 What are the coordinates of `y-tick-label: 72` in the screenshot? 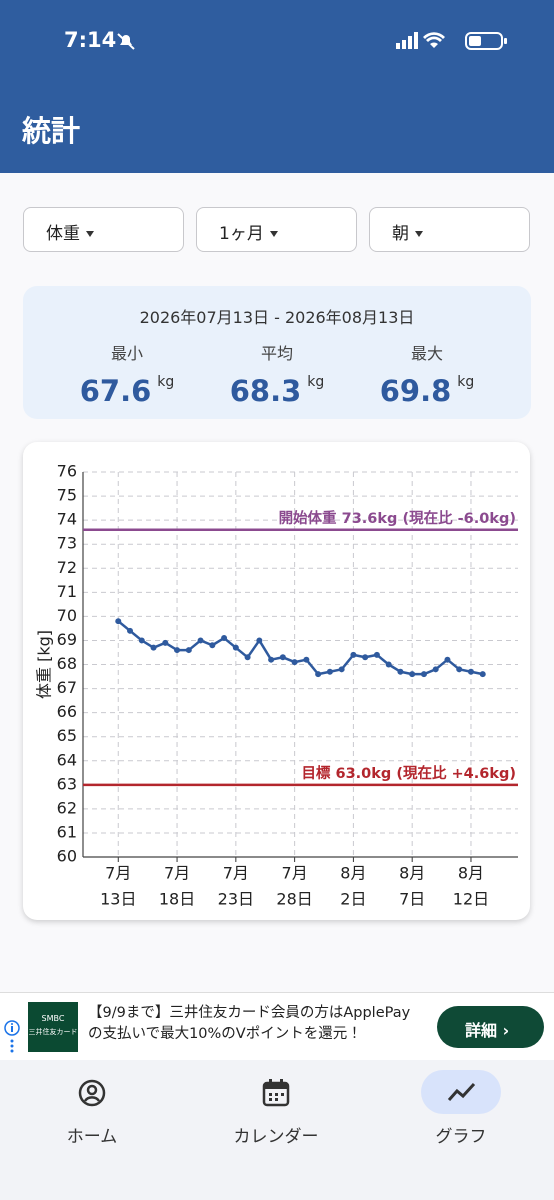 It's located at (67, 567).